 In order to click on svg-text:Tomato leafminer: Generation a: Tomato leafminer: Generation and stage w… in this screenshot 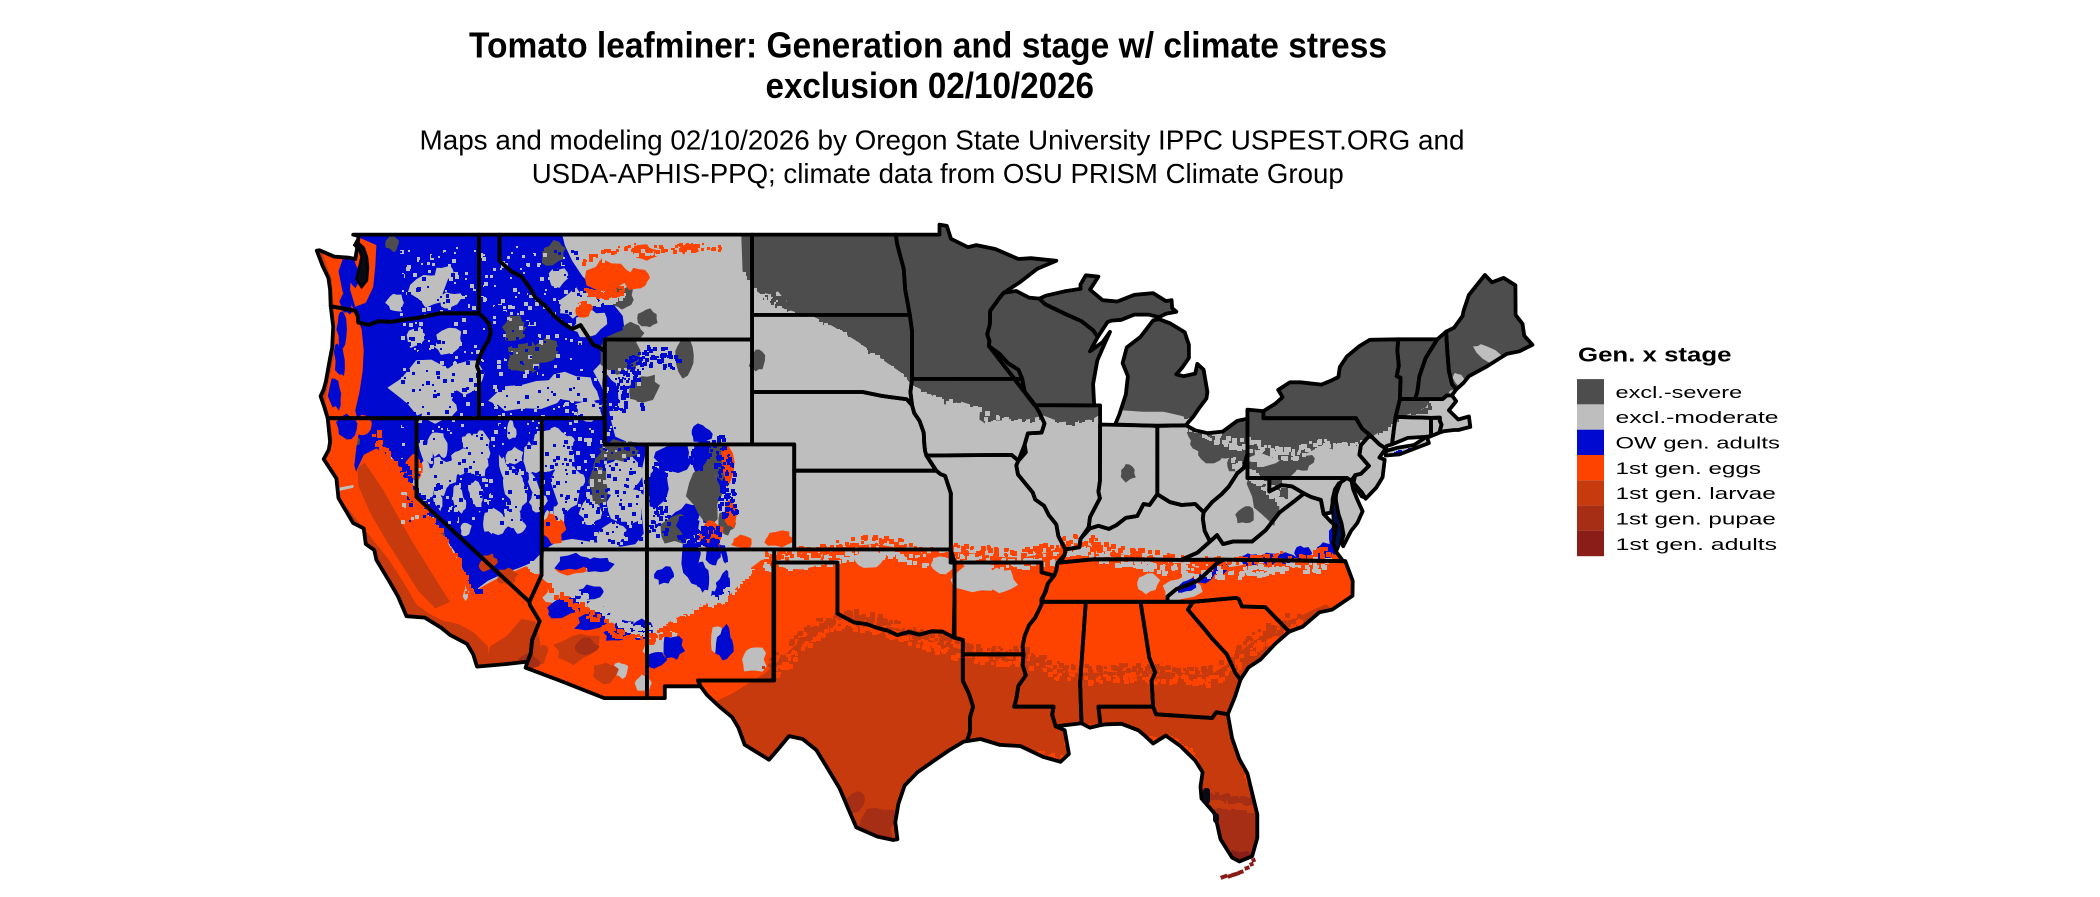, I will do `click(928, 44)`.